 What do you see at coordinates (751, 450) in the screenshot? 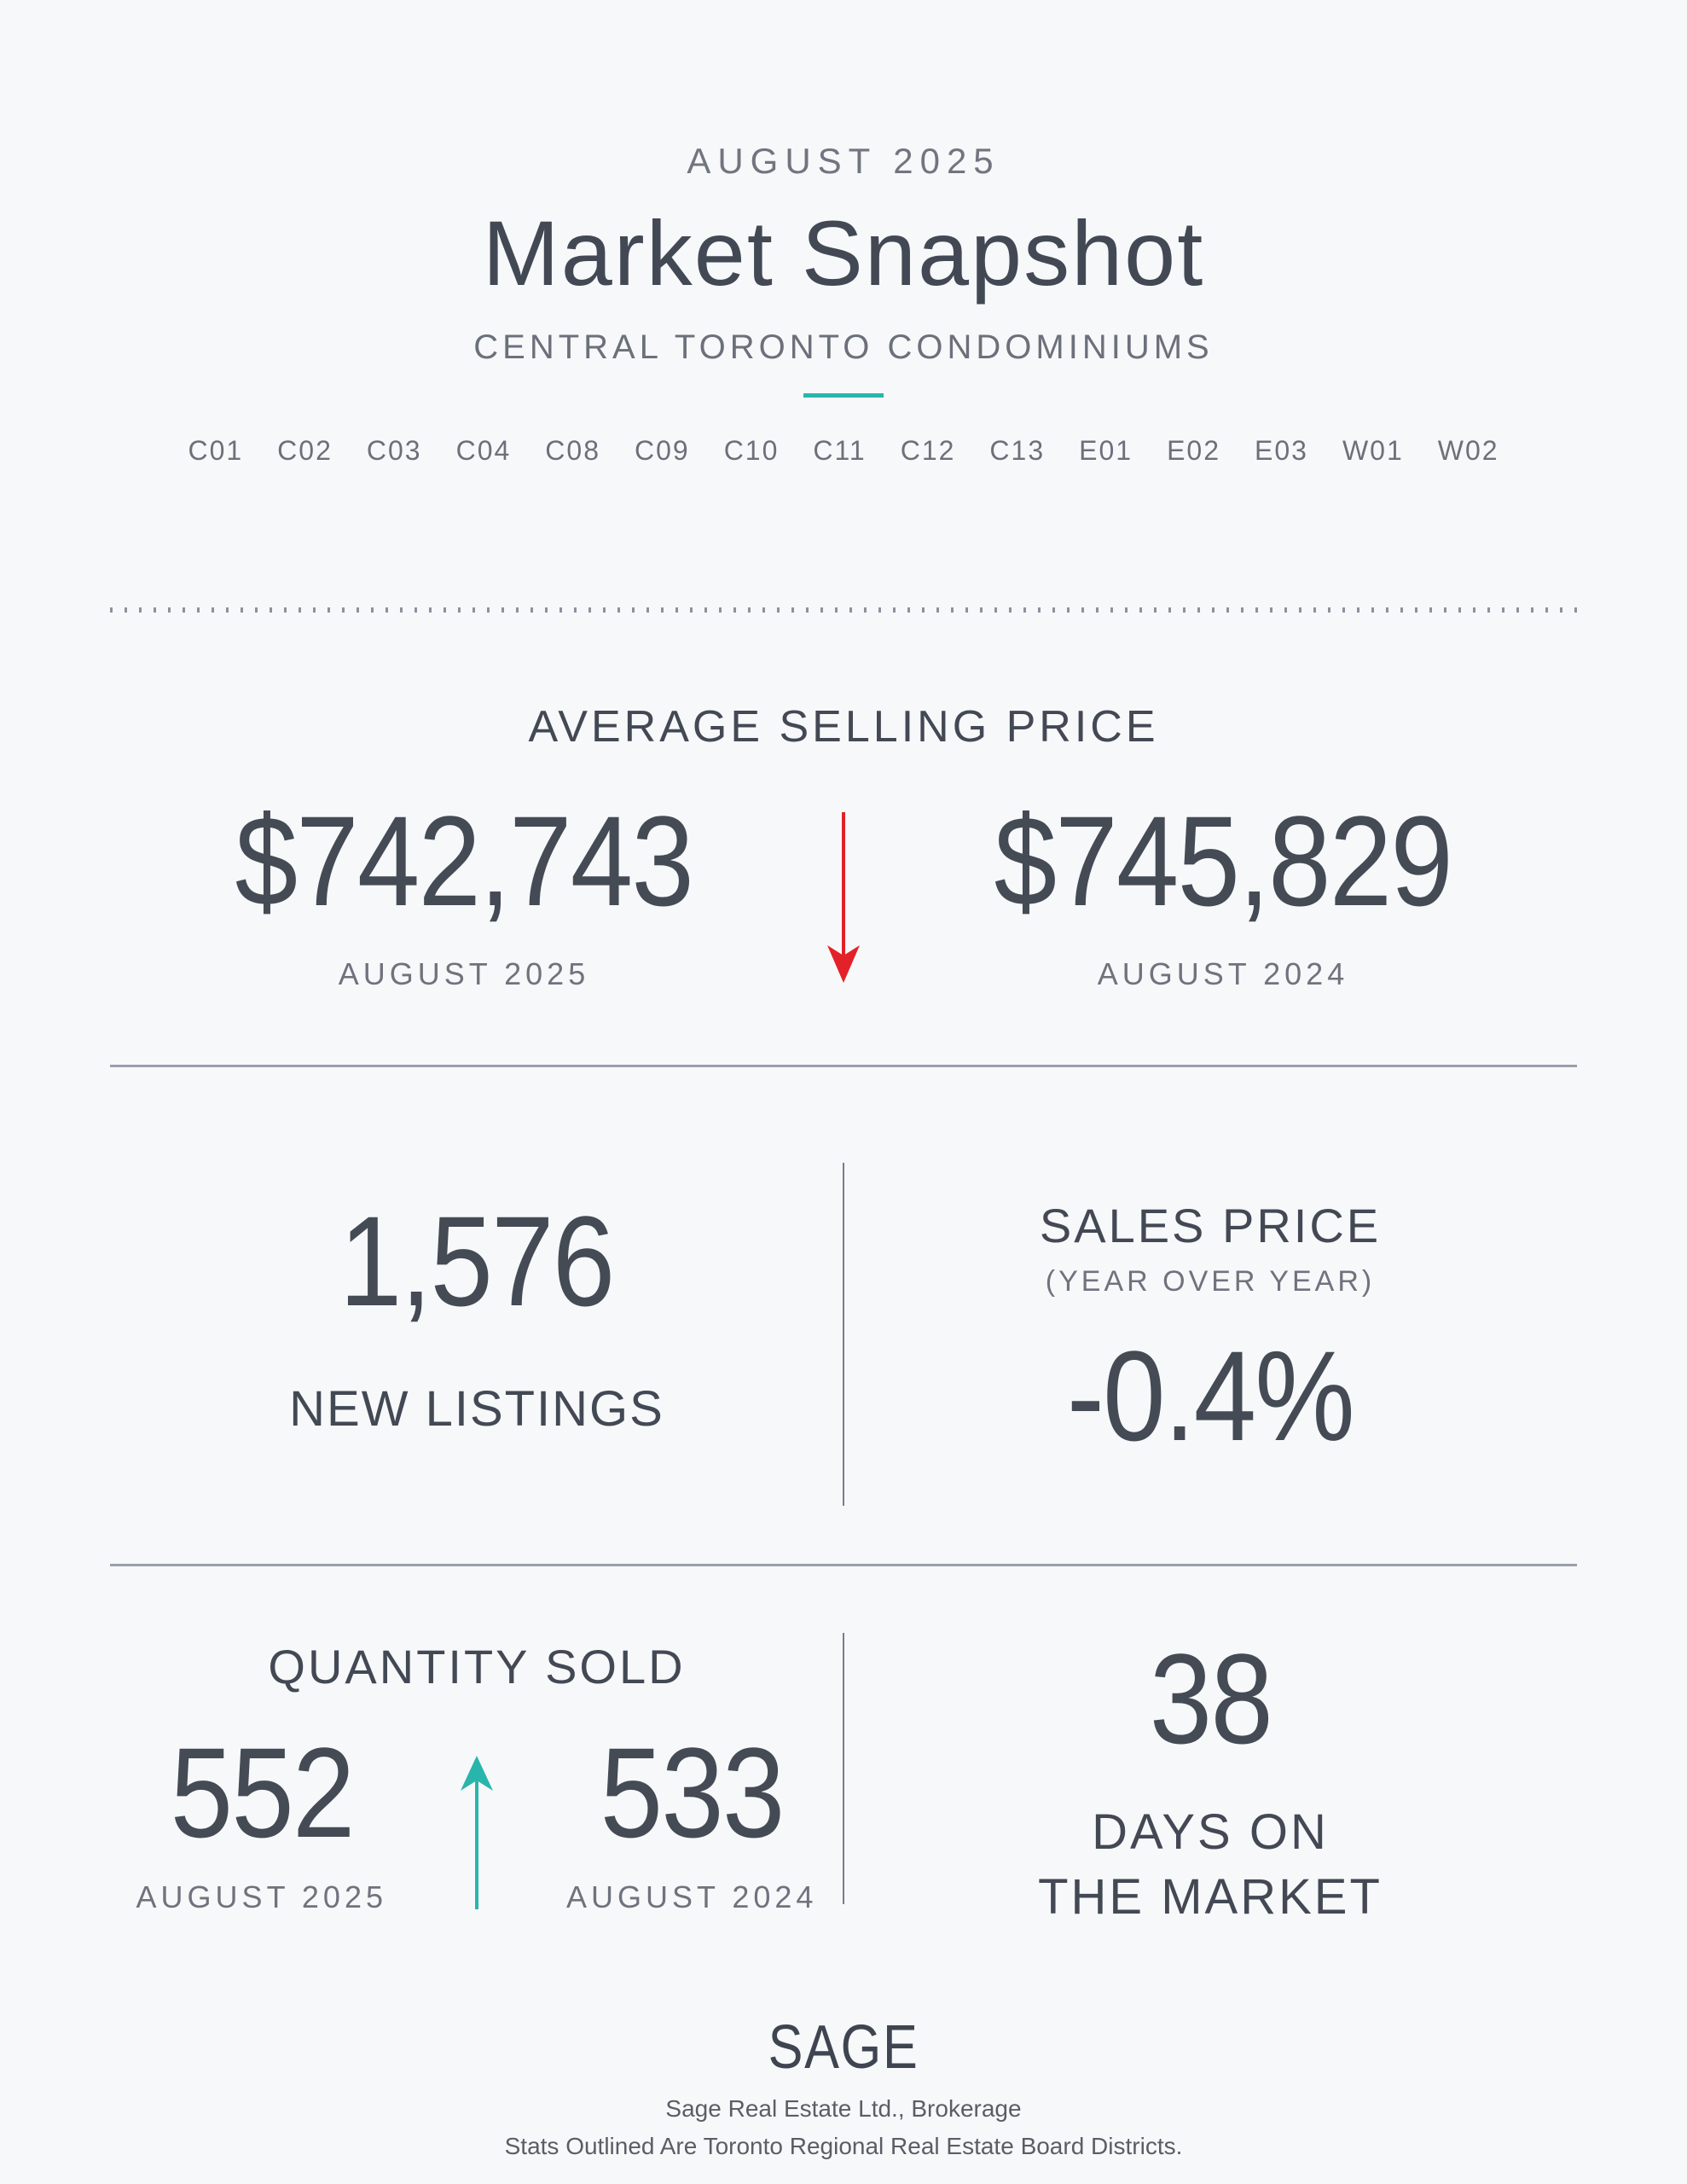
I see `district-code: C10` at bounding box center [751, 450].